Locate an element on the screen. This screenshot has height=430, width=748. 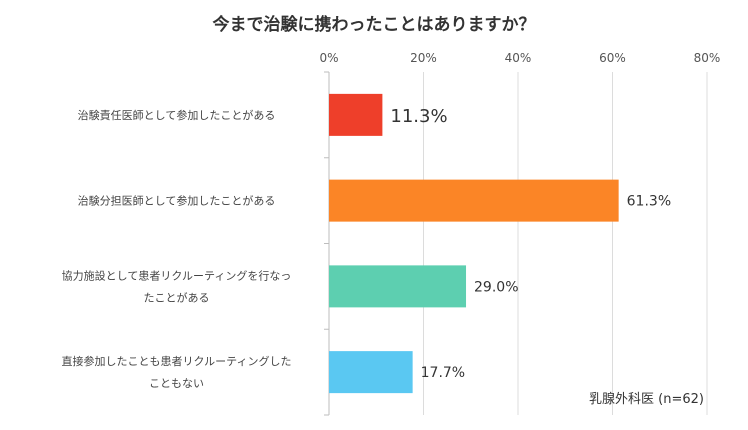
x-tick-label: 60% is located at coordinates (612, 58).